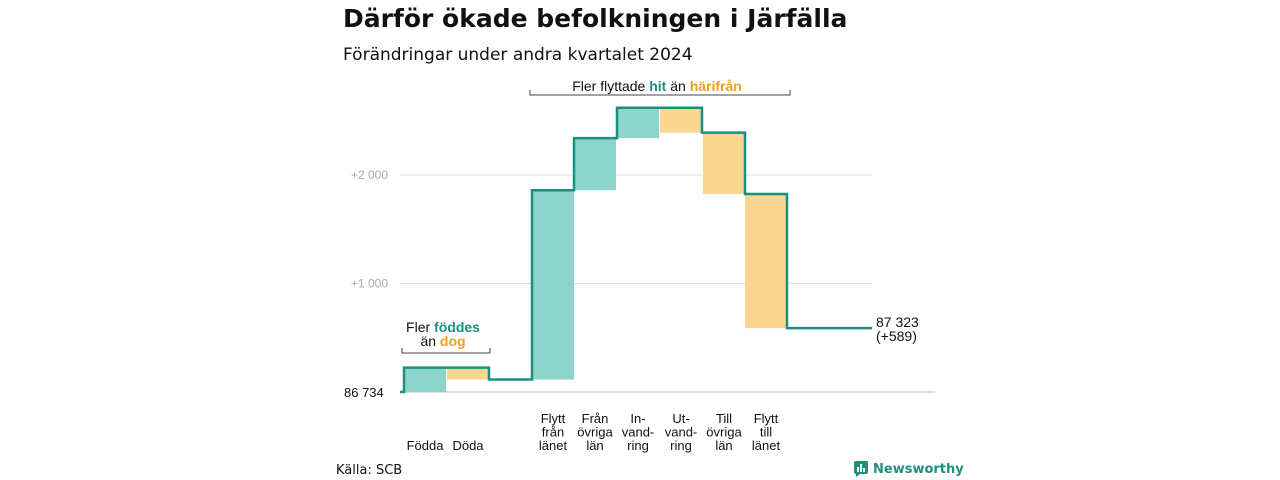 The width and height of the screenshot is (1280, 480). I want to click on brand-logo: Newsworthy, so click(909, 469).